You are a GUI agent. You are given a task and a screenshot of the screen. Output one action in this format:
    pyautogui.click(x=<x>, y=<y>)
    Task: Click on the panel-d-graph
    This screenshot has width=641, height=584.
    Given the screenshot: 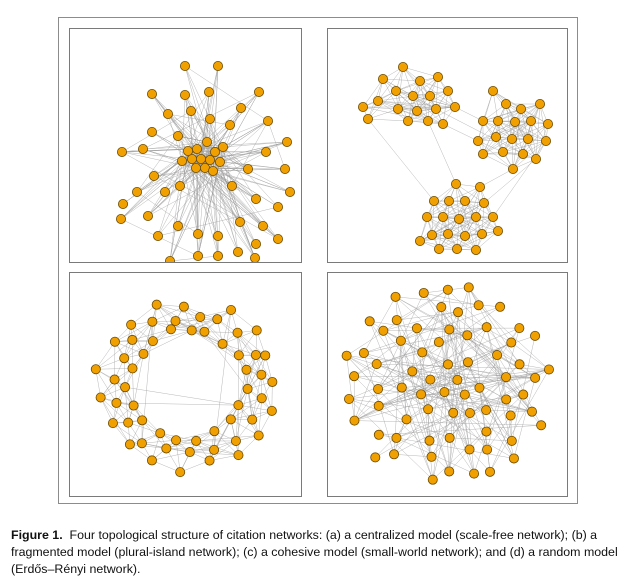 What is the action you would take?
    pyautogui.click(x=447, y=383)
    